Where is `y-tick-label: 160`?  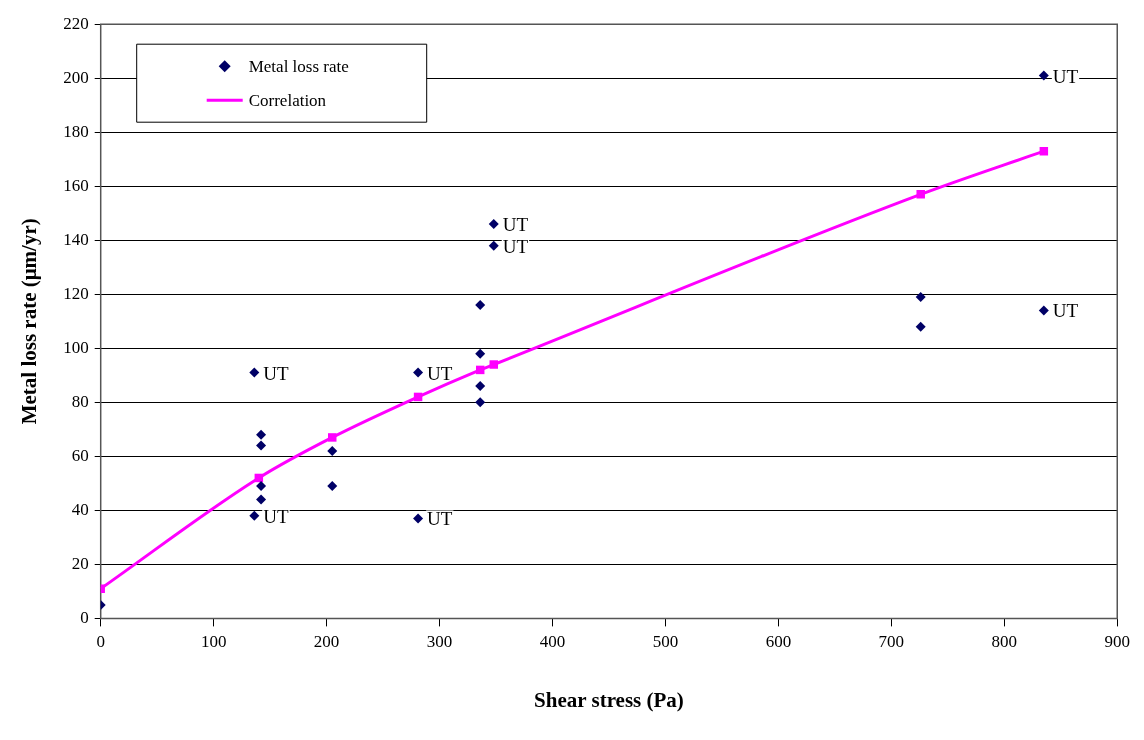
y-tick-label: 160 is located at coordinates (76, 185).